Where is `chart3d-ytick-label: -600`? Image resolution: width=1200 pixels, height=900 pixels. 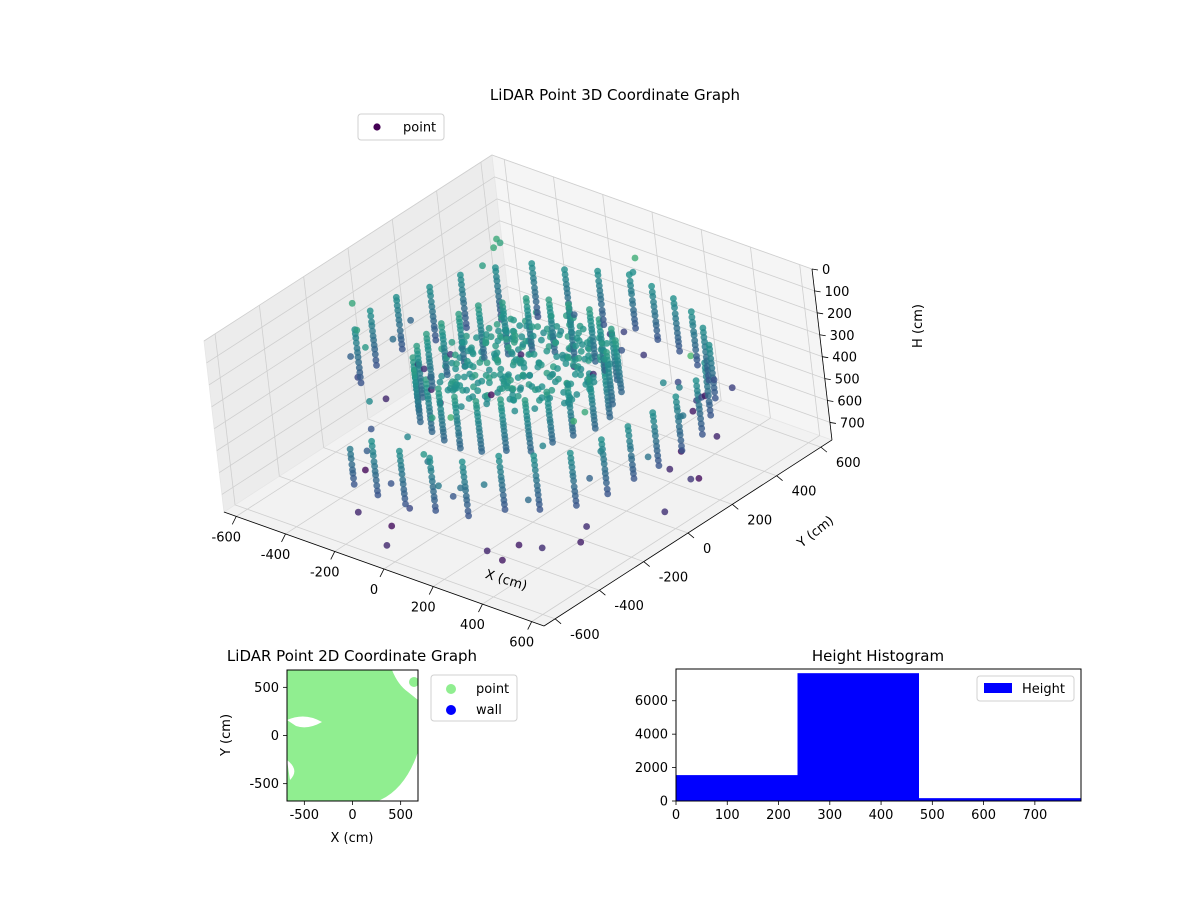 chart3d-ytick-label: -600 is located at coordinates (585, 635).